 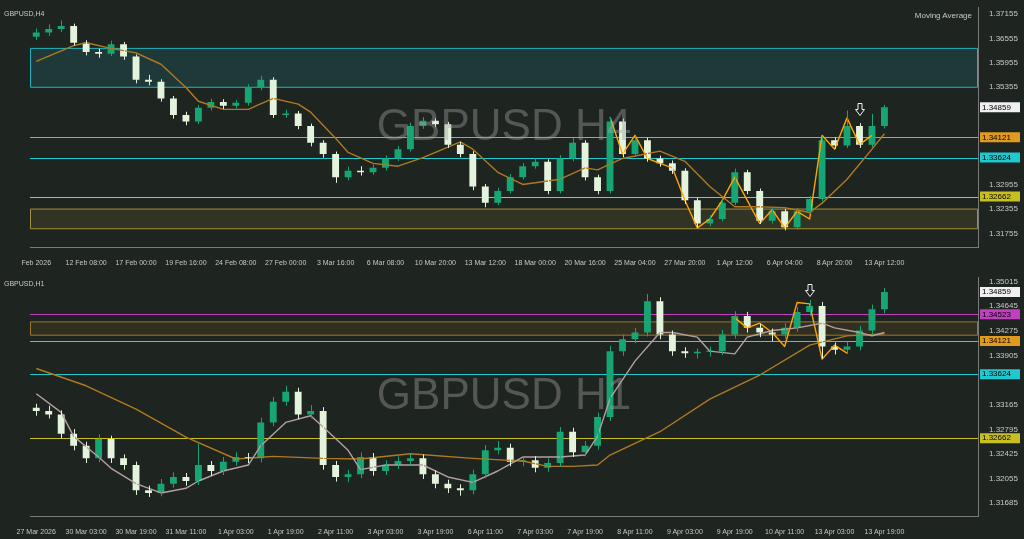 I want to click on y-tick-label: 1.36555, so click(x=1004, y=38).